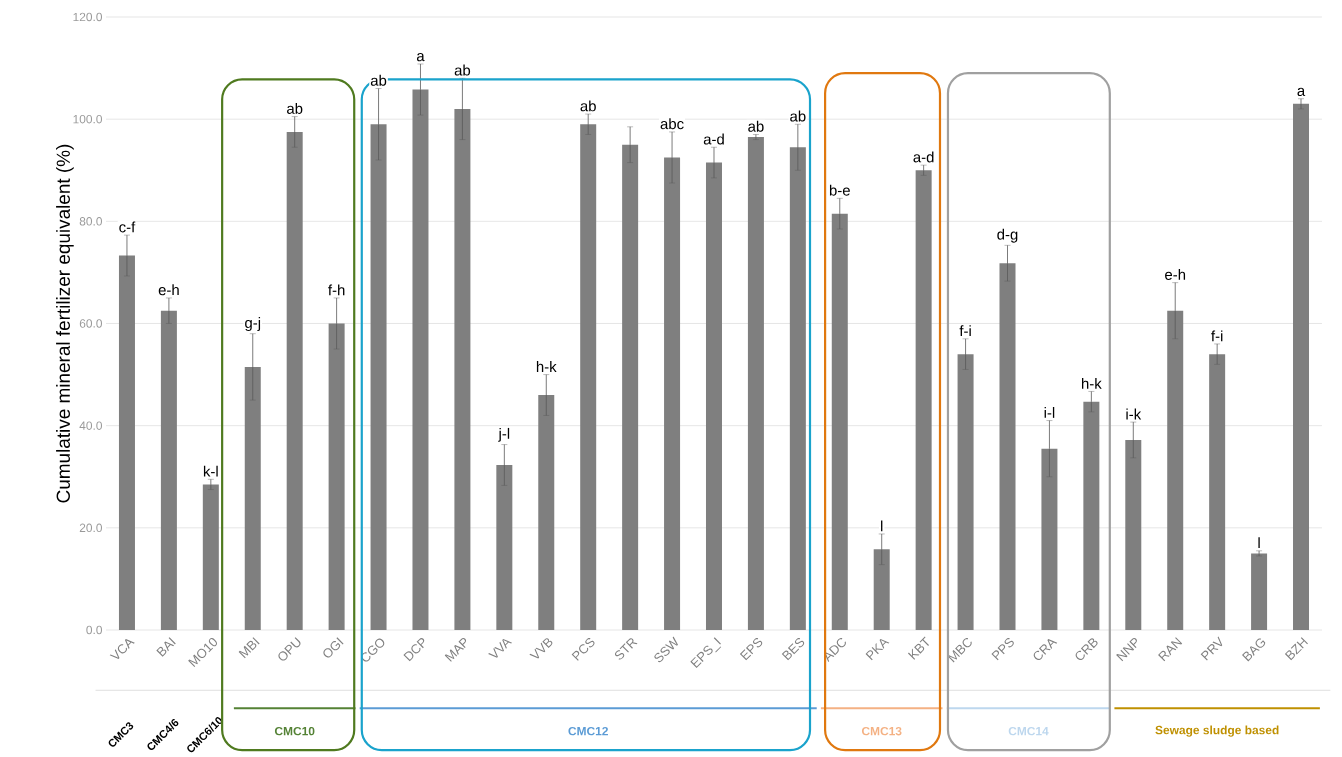 The image size is (1342, 757). What do you see at coordinates (504, 434) in the screenshot?
I see `annotation: j-l` at bounding box center [504, 434].